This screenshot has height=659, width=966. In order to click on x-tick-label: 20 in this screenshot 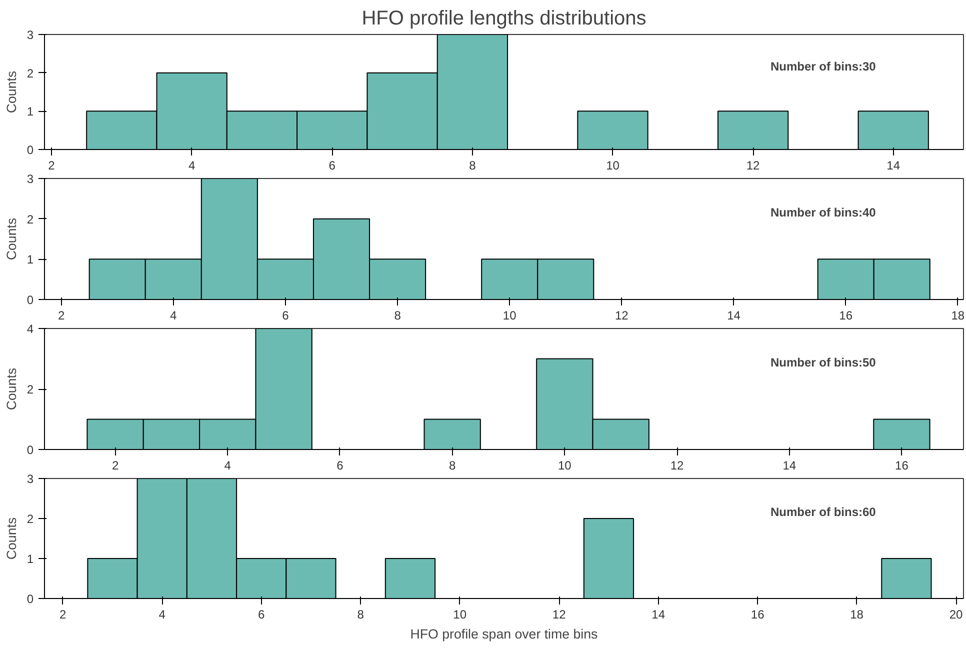, I will do `click(956, 615)`.